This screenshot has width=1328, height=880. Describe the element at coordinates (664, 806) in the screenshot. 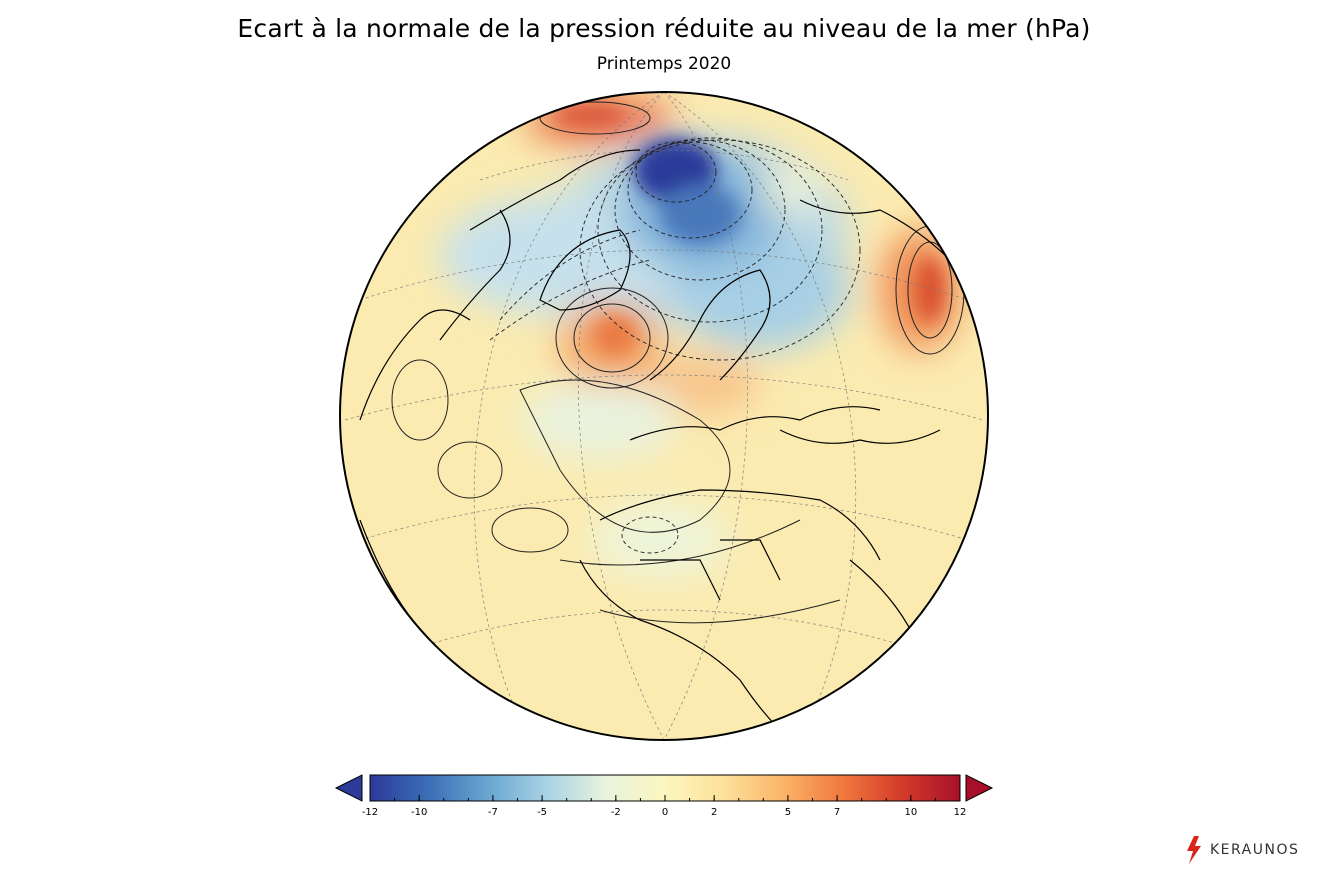

I see `colorbar-ticks: -12 -10 -7 -5 -2 0 2 5 7 10 12` at that location.